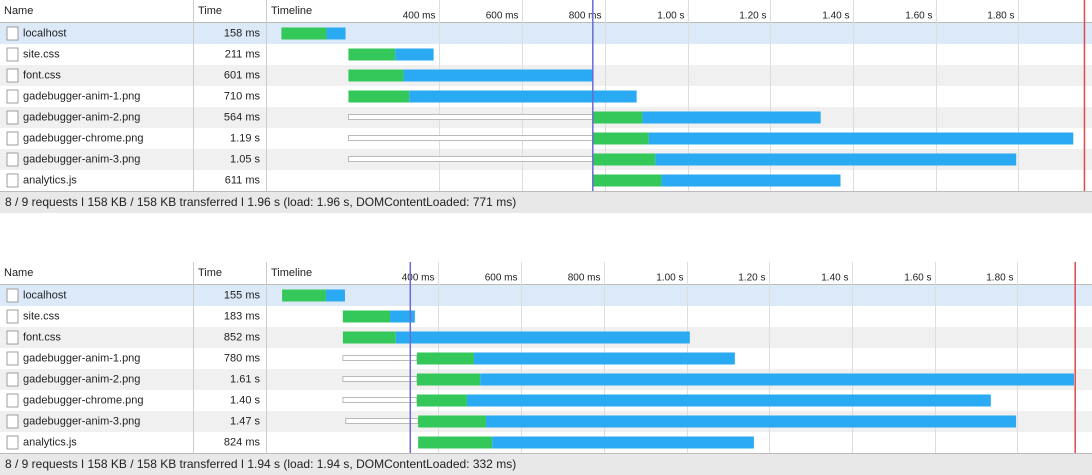 The height and width of the screenshot is (475, 1092). I want to click on request-time: 183 ms, so click(242, 316).